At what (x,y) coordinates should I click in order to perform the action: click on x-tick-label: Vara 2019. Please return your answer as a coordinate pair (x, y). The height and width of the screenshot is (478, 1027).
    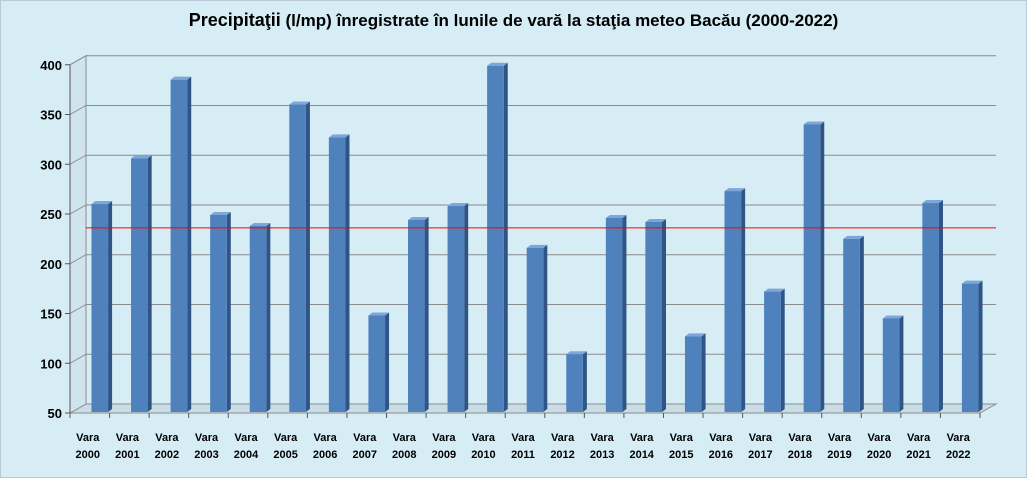
    Looking at the image, I should click on (839, 446).